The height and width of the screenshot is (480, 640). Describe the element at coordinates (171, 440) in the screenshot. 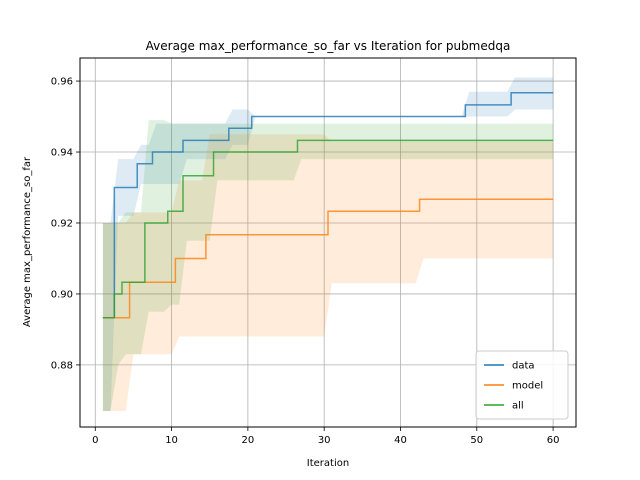

I see `x-tick-label: 10` at that location.